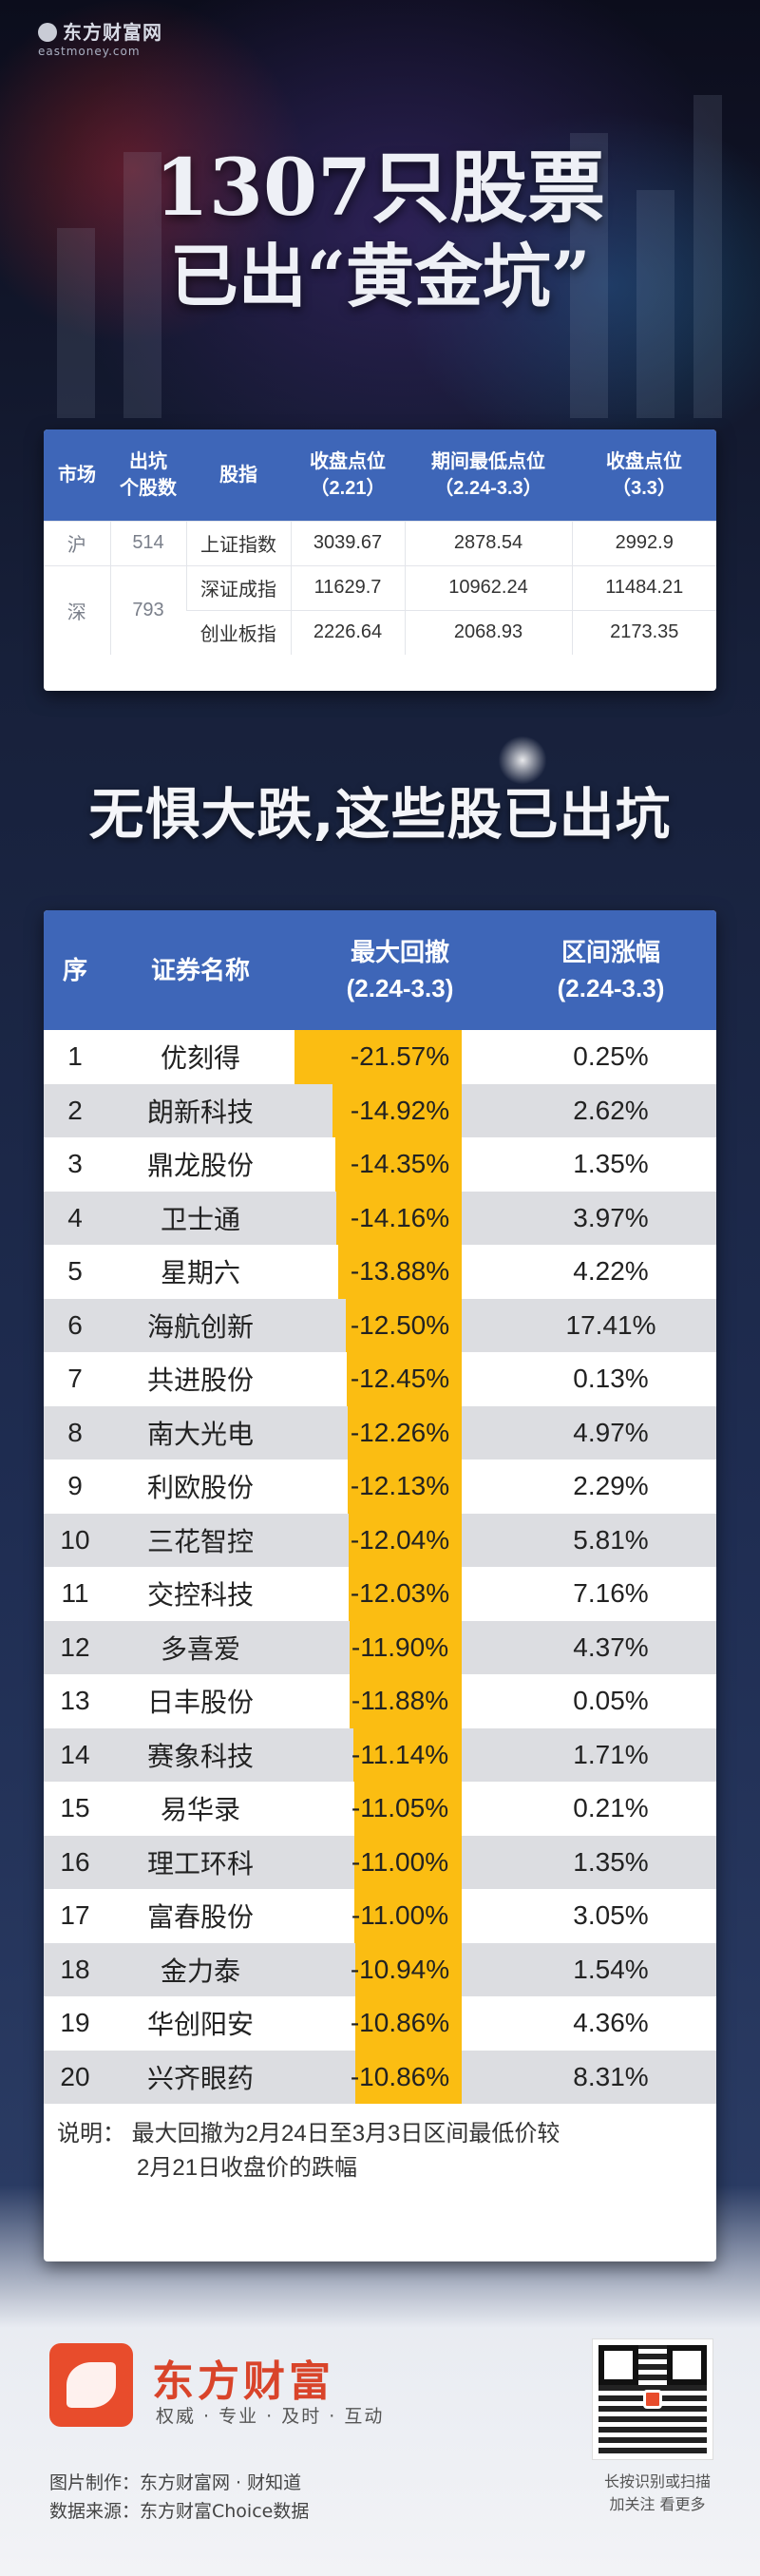 The image size is (760, 2576). What do you see at coordinates (400, 2023) in the screenshot?
I see `row-drawdown: -10.86%` at bounding box center [400, 2023].